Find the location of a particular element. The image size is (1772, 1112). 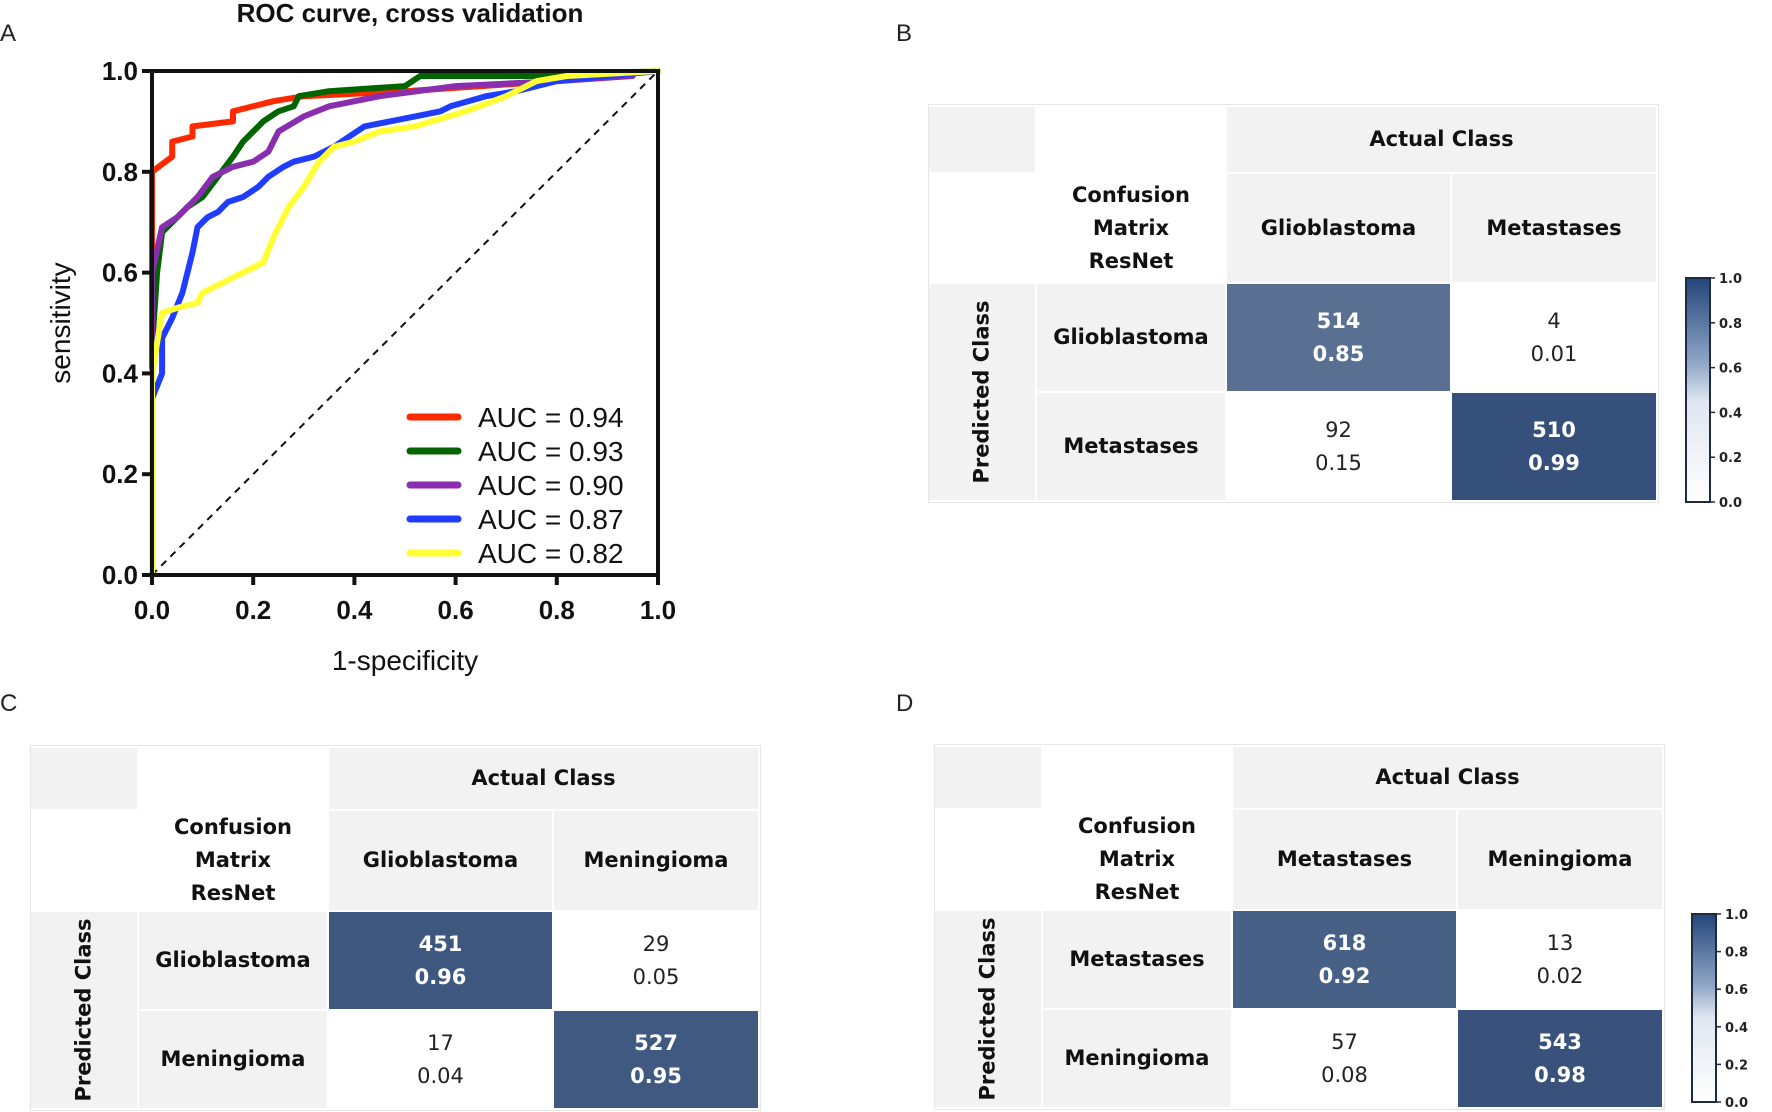

plot-frame is located at coordinates (405, 323).